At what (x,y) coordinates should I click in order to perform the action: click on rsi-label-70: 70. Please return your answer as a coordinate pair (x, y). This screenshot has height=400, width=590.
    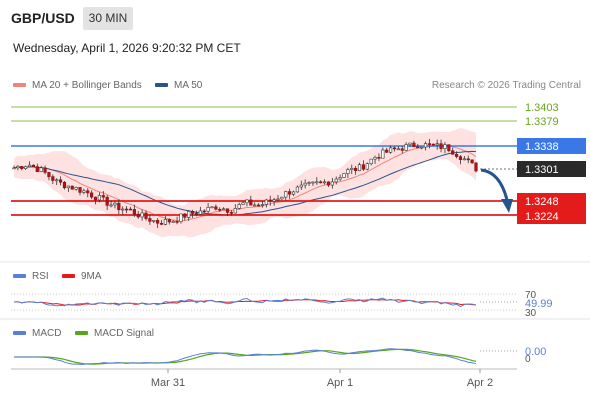
    Looking at the image, I should click on (531, 295).